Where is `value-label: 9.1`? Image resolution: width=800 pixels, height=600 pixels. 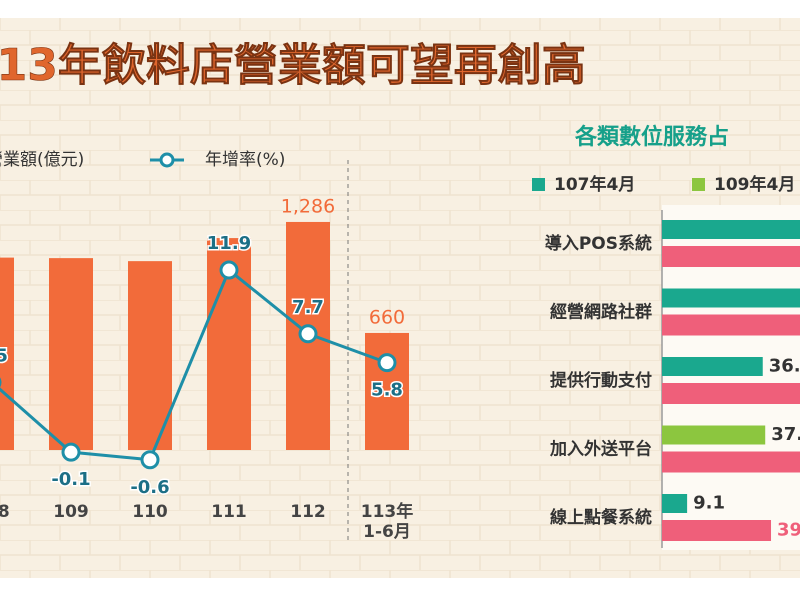
value-label: 9.1 is located at coordinates (709, 503).